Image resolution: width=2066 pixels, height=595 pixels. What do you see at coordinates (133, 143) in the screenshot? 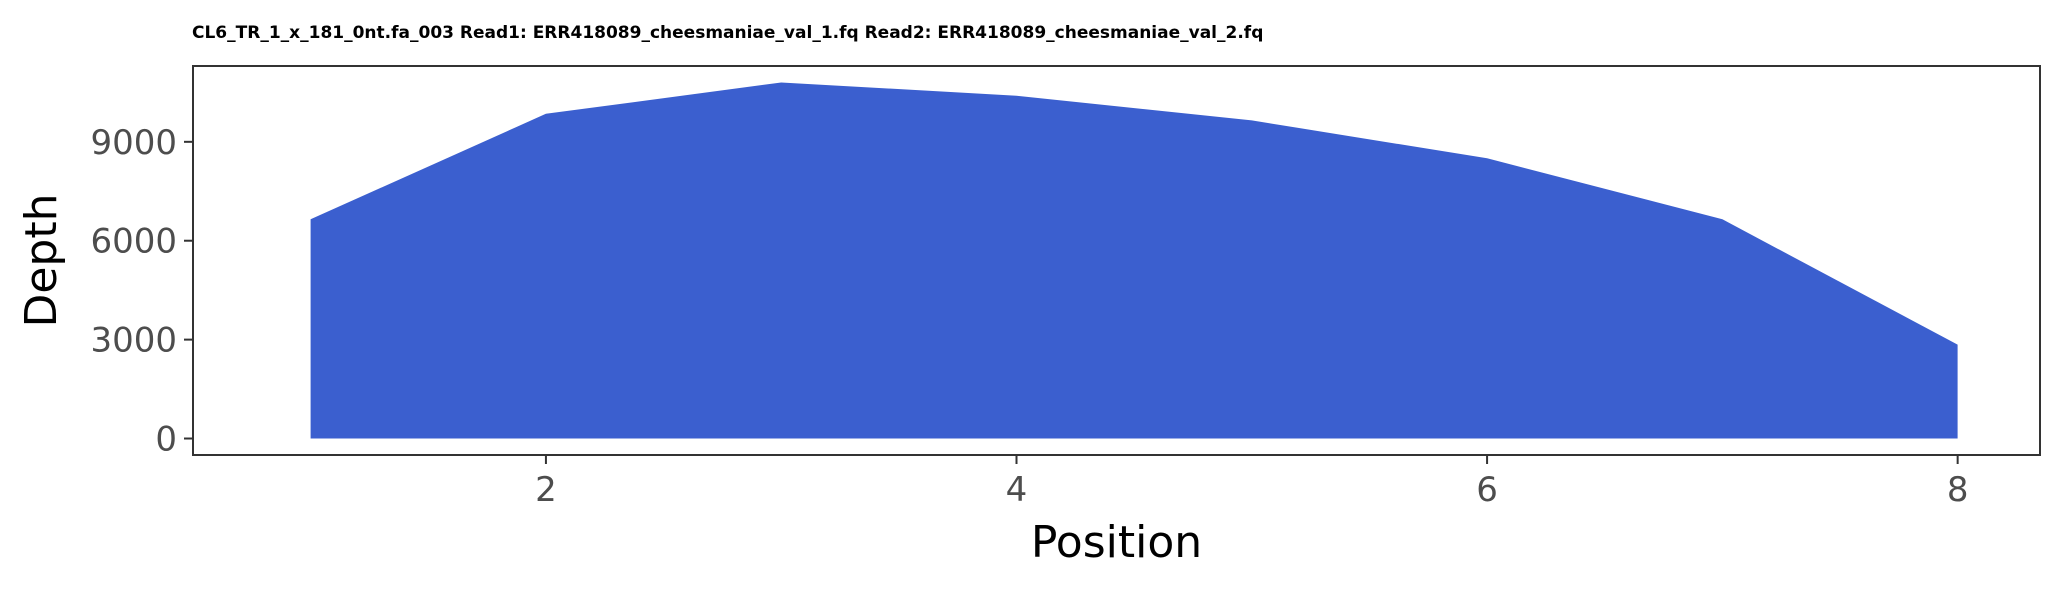
I see `y-tick-label: 9000` at bounding box center [133, 143].